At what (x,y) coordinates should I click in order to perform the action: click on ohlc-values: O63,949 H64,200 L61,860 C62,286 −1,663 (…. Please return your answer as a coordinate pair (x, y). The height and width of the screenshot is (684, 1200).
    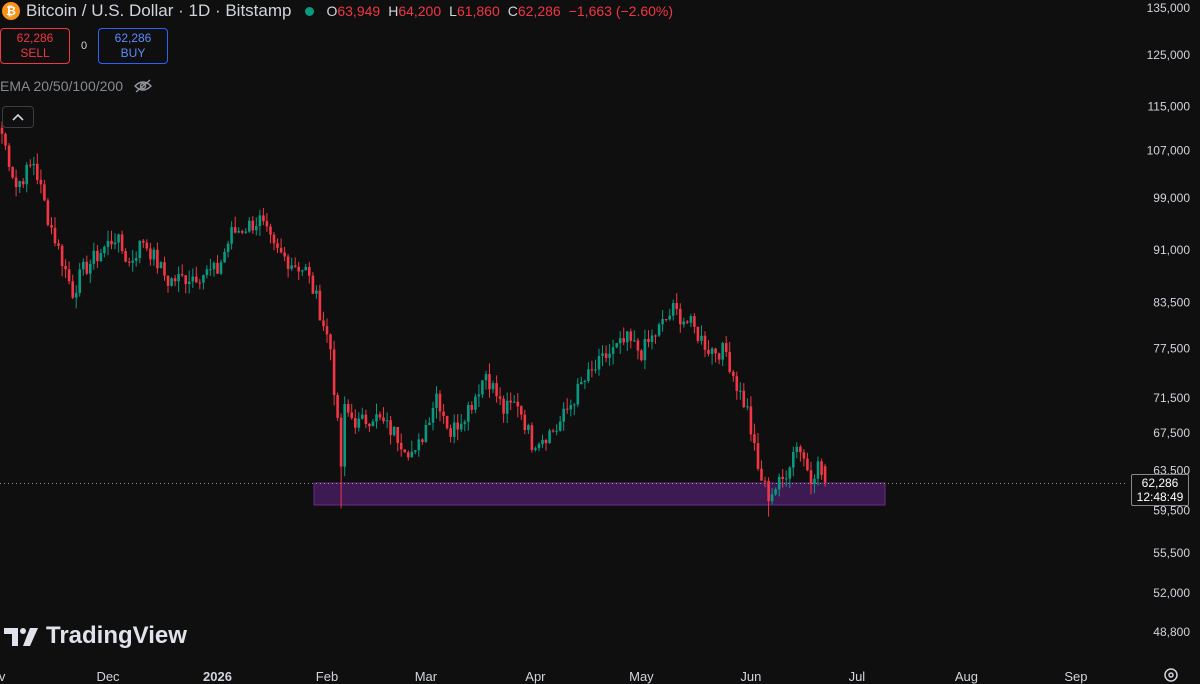
    Looking at the image, I should click on (499, 11).